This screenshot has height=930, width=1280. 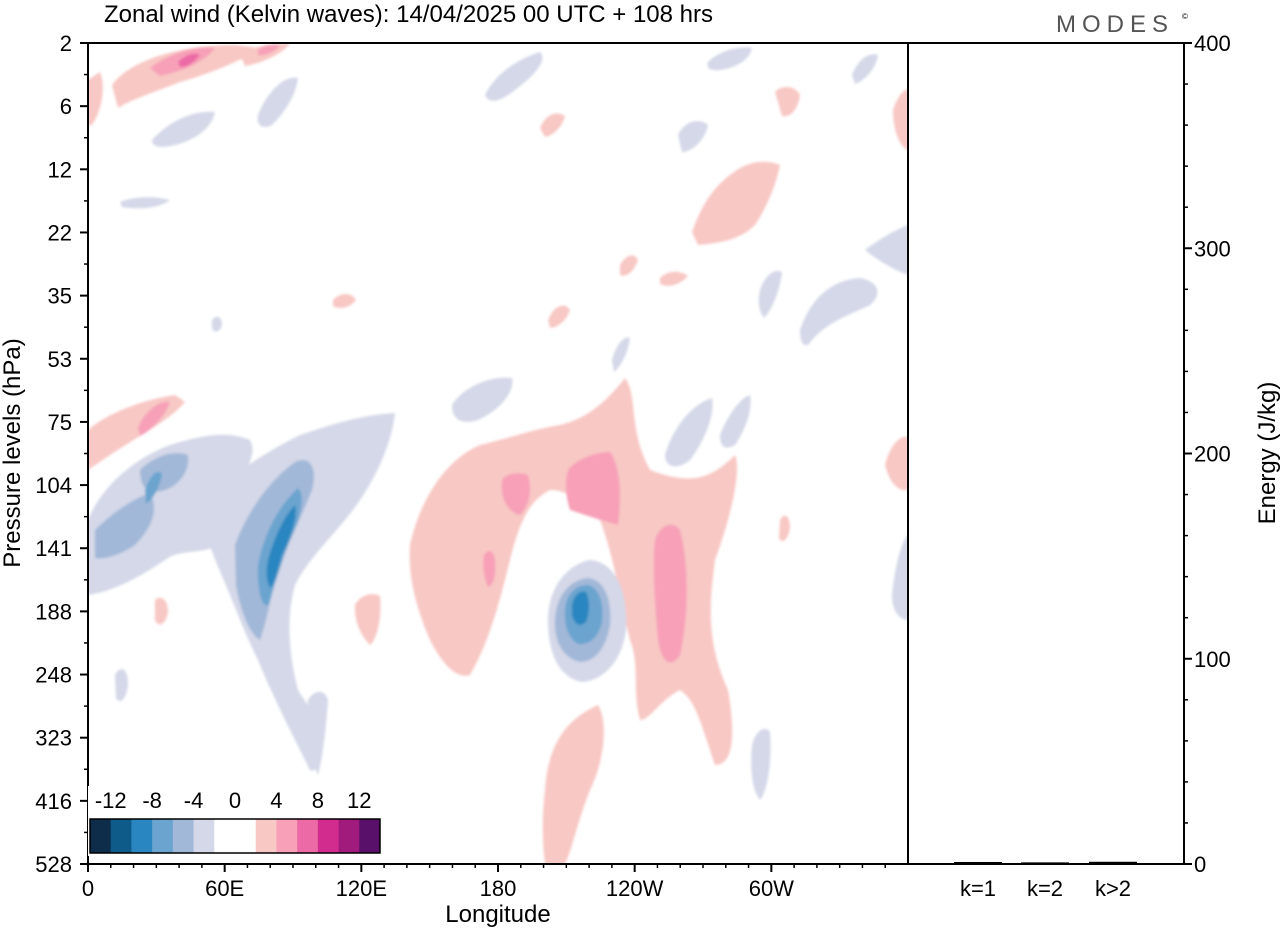 I want to click on y-tick-label: 528, so click(x=53, y=864).